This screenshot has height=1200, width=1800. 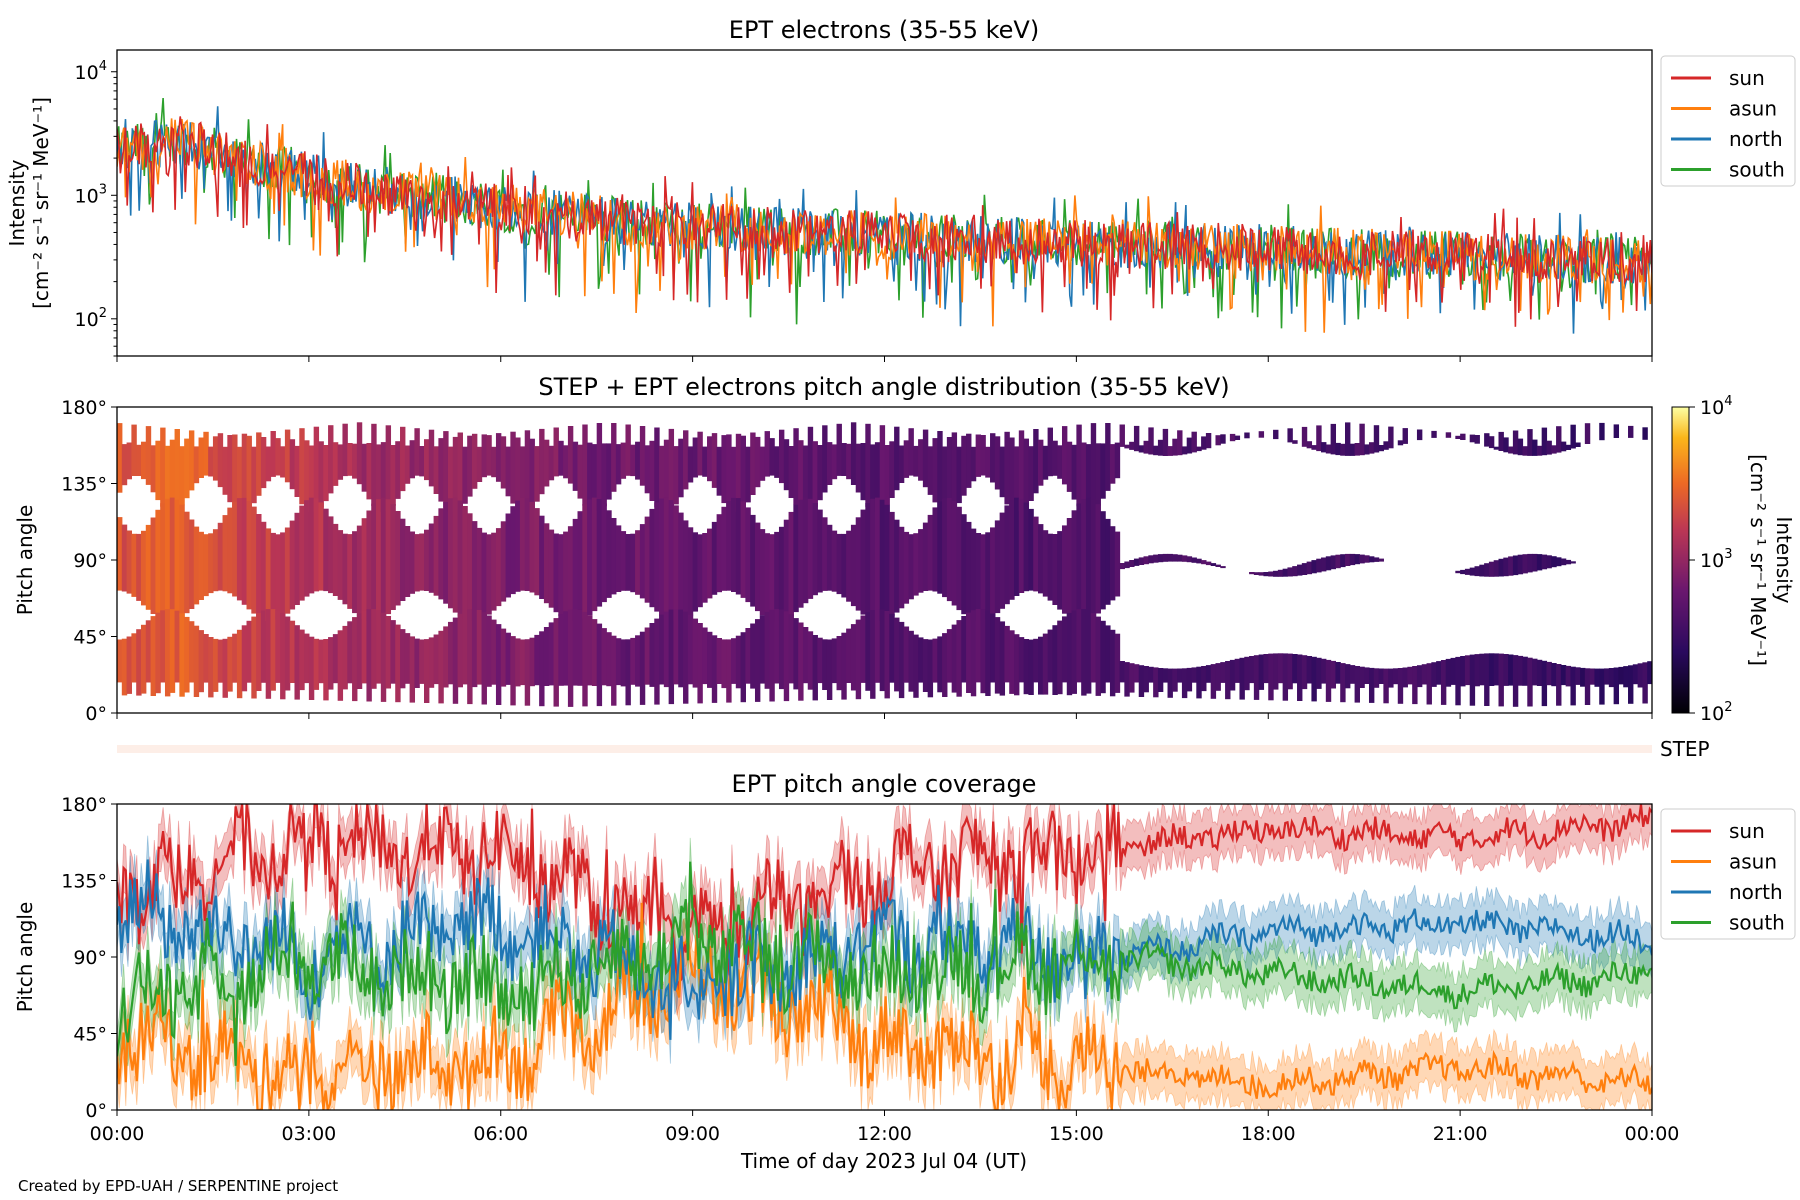 What do you see at coordinates (90, 958) in the screenshot?
I see `y-tick-label: 90°` at bounding box center [90, 958].